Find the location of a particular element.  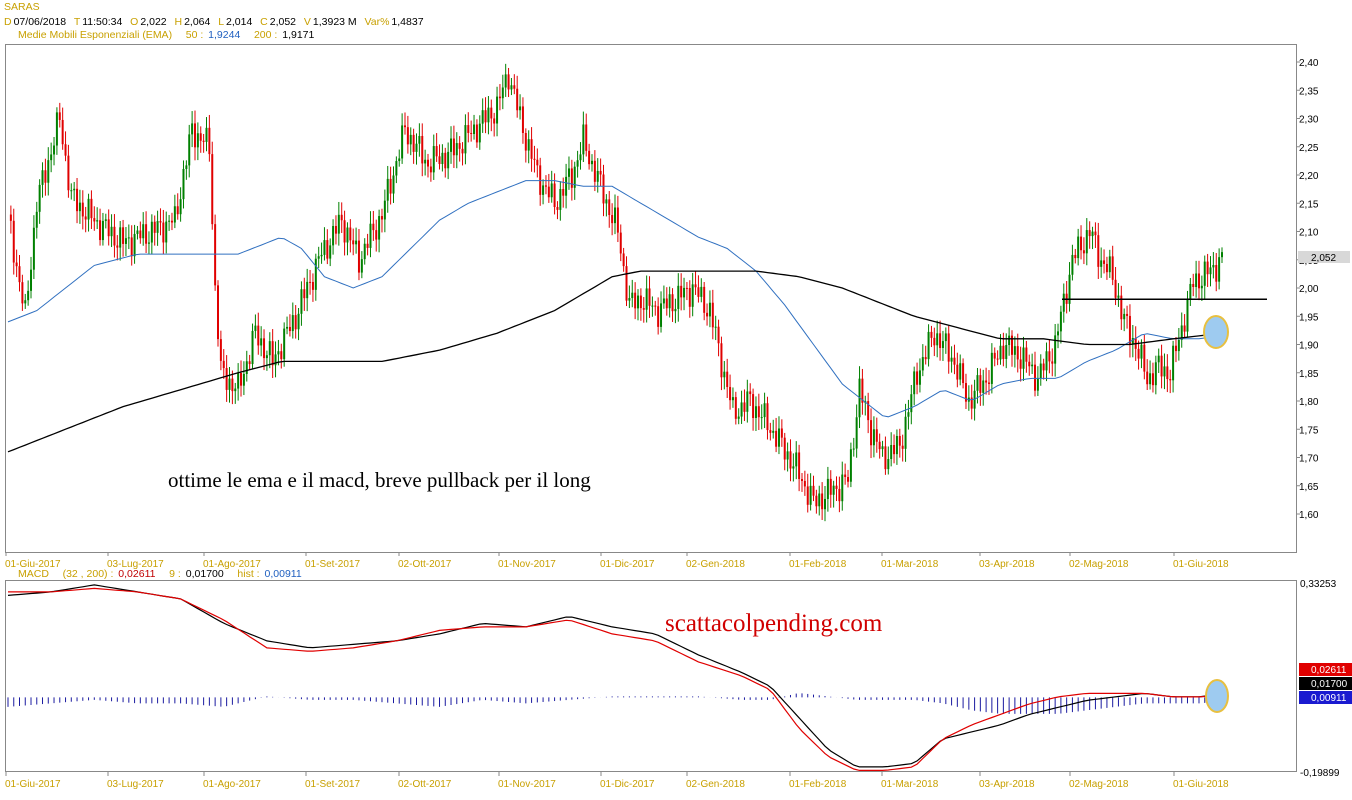

price-y-tick-label: 2,30 is located at coordinates (1309, 120).